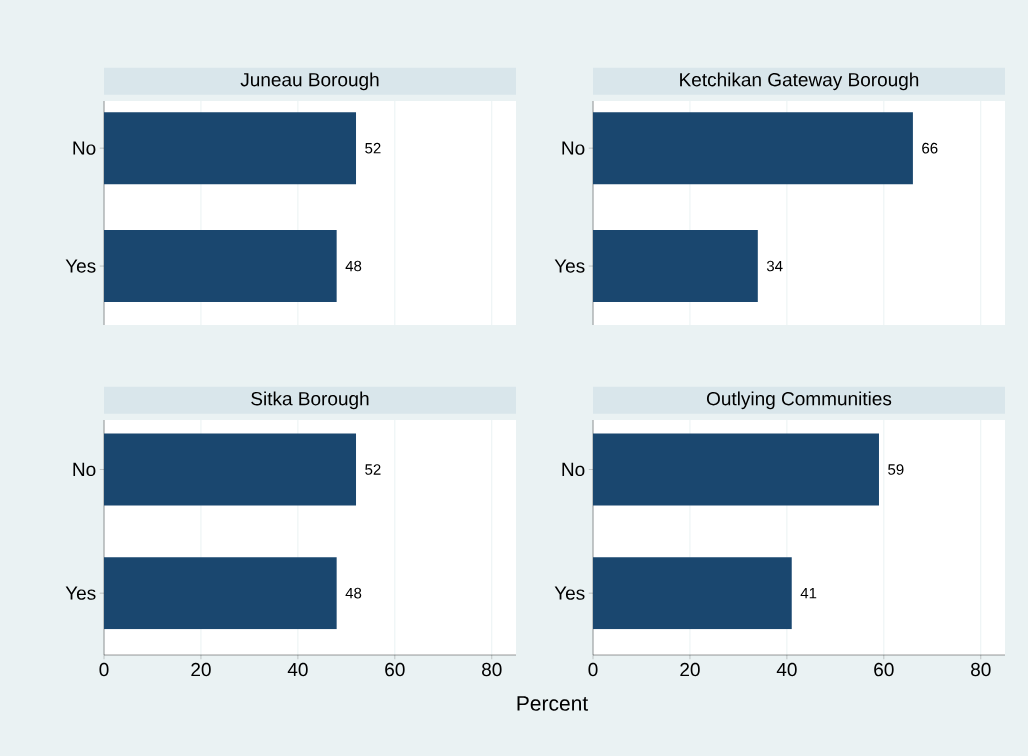 The height and width of the screenshot is (756, 1028). I want to click on data-label: 34, so click(774, 266).